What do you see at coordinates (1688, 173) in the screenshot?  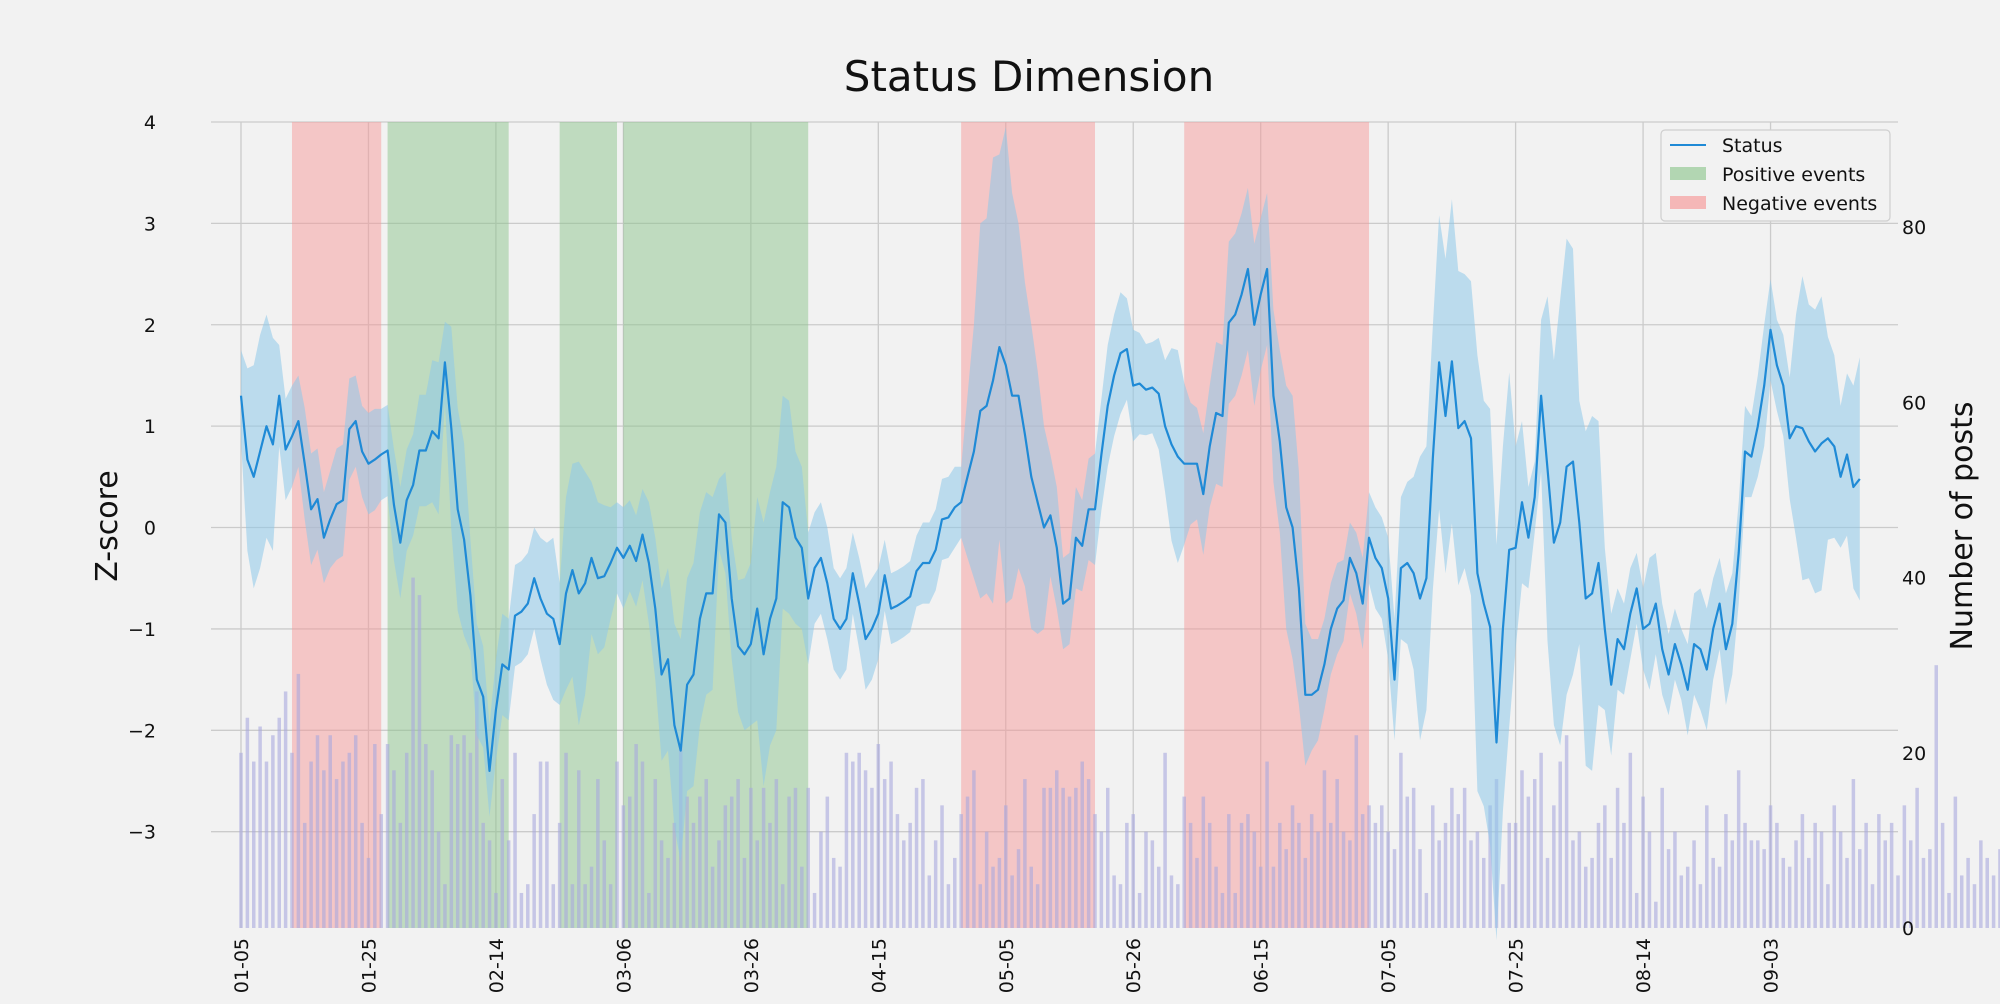 I see `legend-swatch-positive` at bounding box center [1688, 173].